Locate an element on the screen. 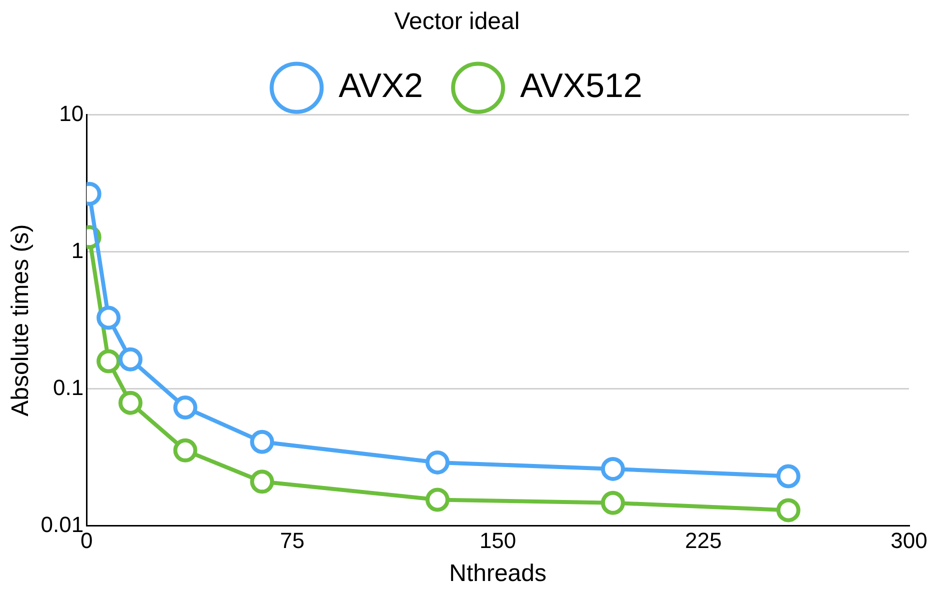  chart-title: Vector ideal is located at coordinates (457, 22).